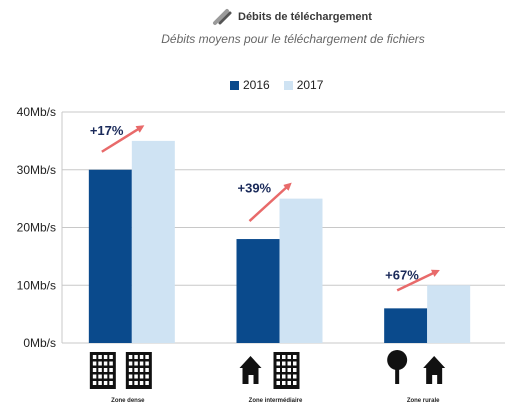 Image resolution: width=526 pixels, height=415 pixels. What do you see at coordinates (222, 17) in the screenshot?
I see `download-arrow-icon` at bounding box center [222, 17].